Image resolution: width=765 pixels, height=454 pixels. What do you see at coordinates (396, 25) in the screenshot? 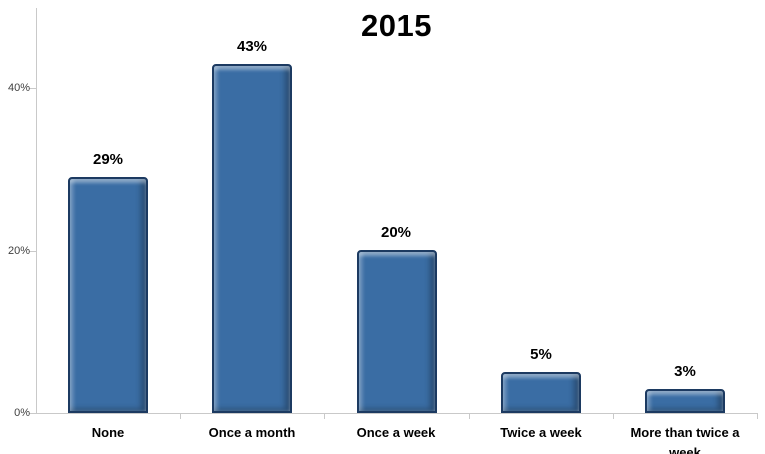
I see `chart-title: 2015` at bounding box center [396, 25].